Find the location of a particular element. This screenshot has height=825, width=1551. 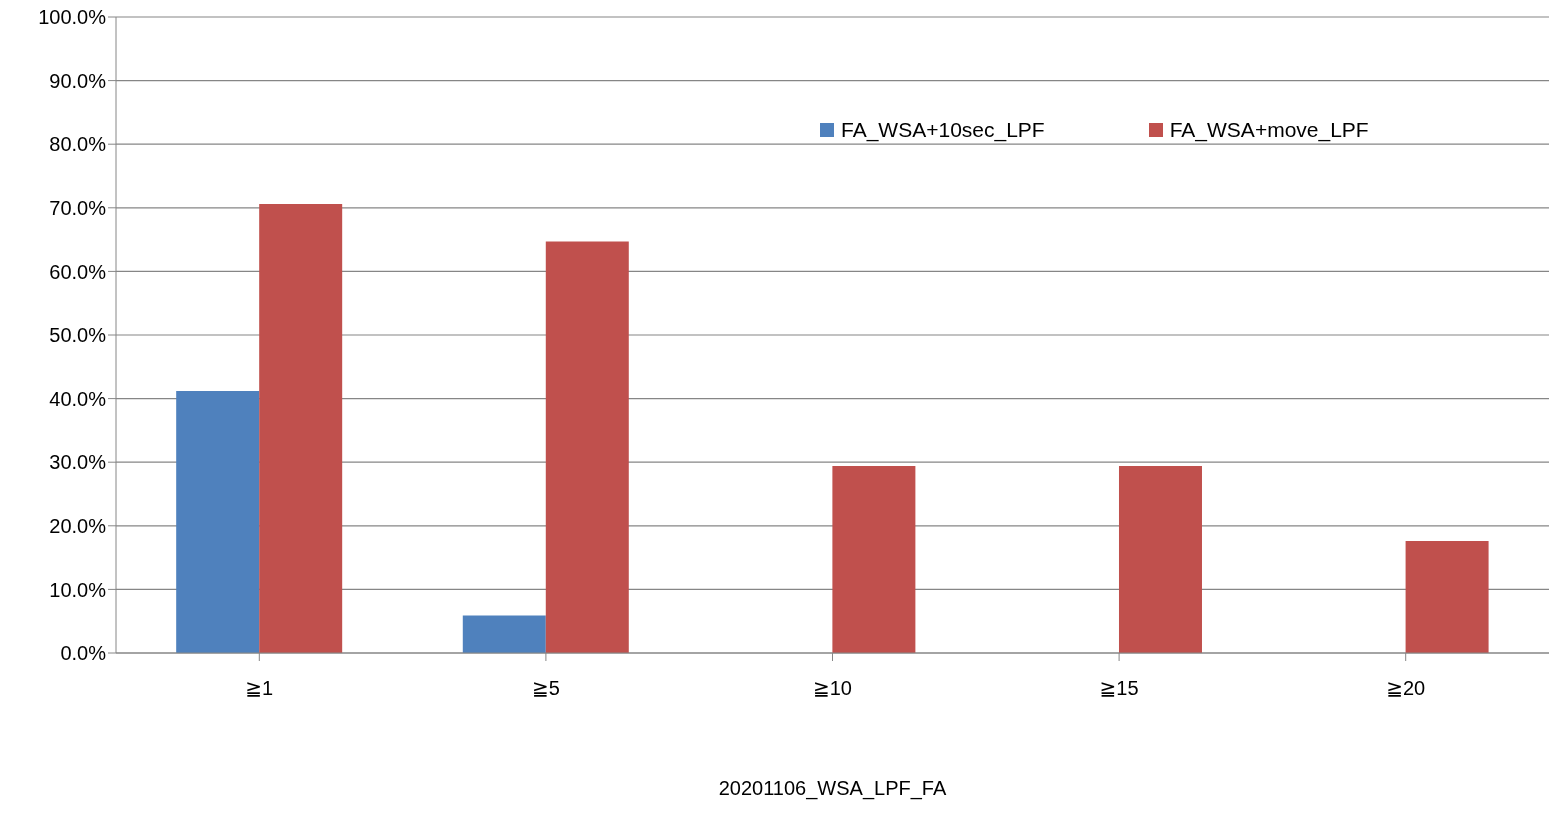

y-tick-label: 30.0% is located at coordinates (78, 462).